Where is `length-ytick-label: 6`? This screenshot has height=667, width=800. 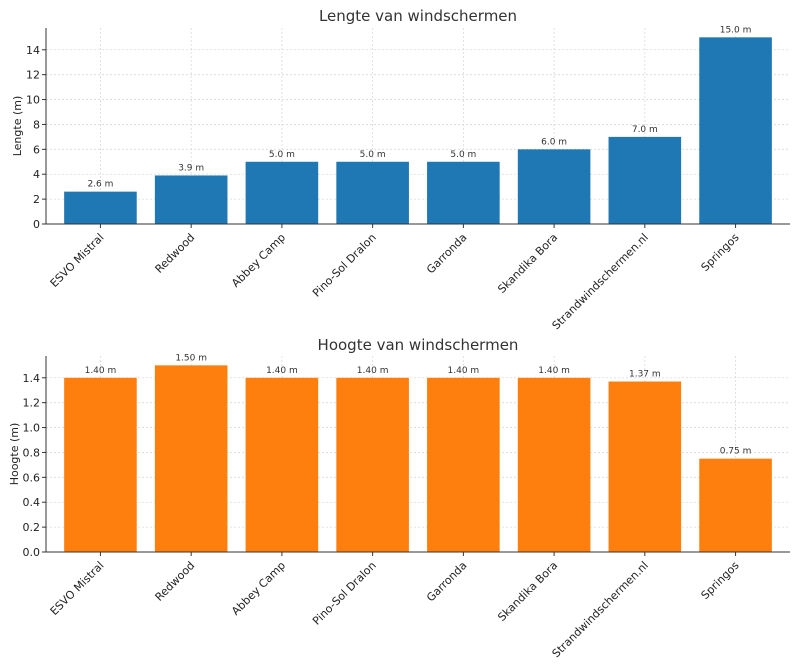
length-ytick-label: 6 is located at coordinates (36, 149).